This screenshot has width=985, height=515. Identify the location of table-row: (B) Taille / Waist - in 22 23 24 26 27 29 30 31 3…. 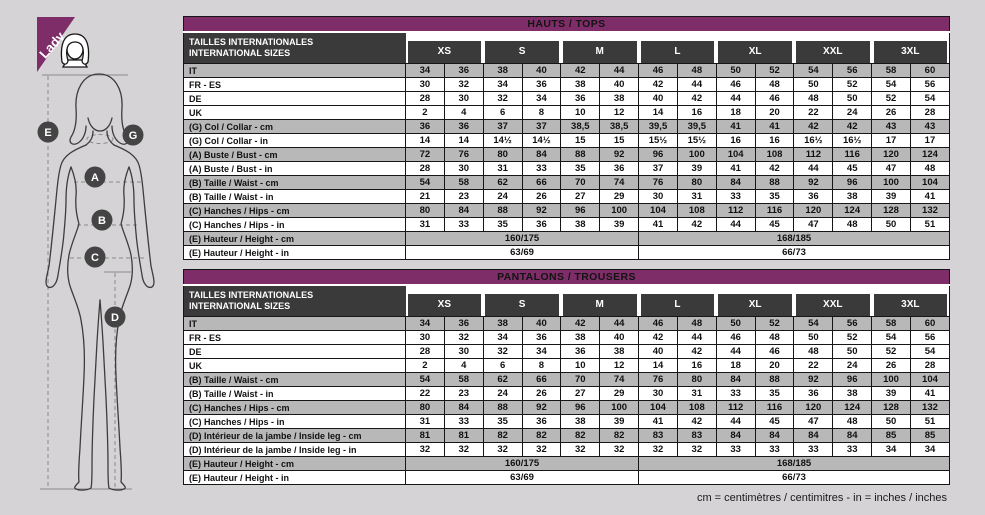
(567, 393).